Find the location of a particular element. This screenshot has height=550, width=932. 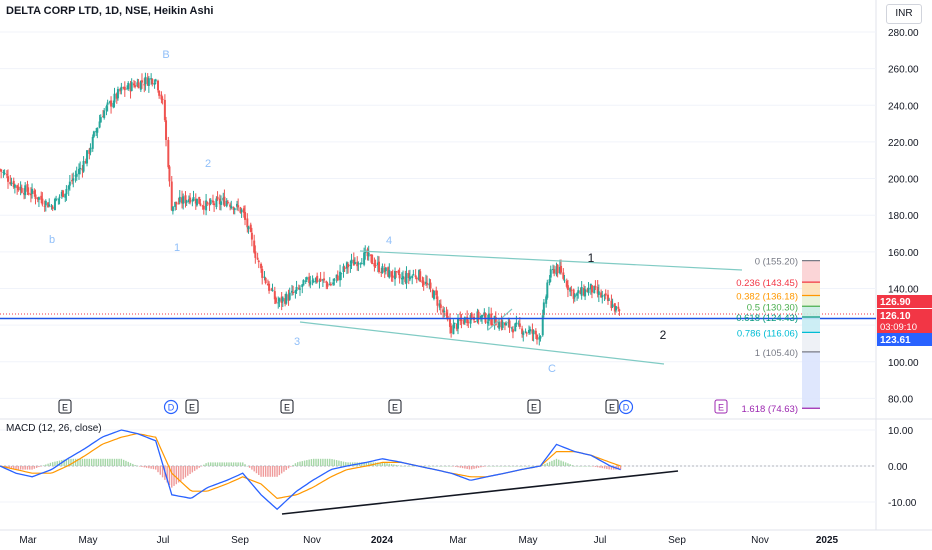

wave-label: 1 is located at coordinates (591, 258).